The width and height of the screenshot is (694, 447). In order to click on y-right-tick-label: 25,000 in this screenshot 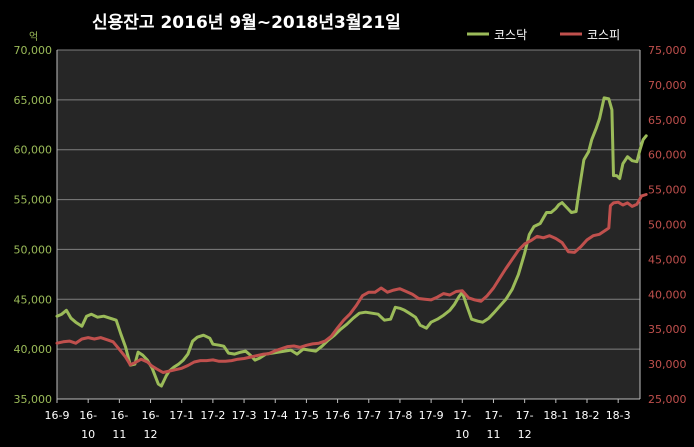, I will do `click(667, 399)`.